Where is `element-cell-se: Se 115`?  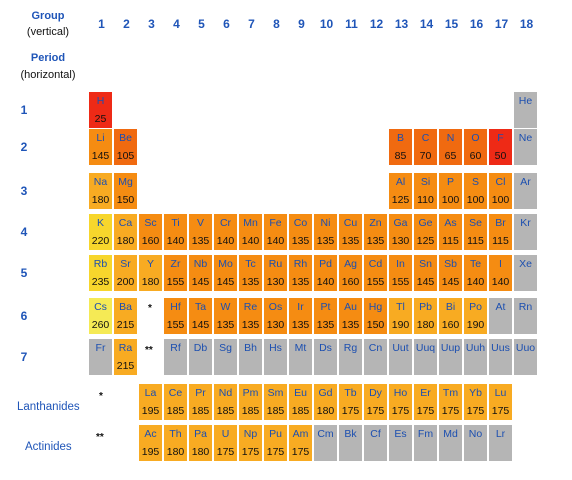
element-cell-se: Se 115 is located at coordinates (476, 232).